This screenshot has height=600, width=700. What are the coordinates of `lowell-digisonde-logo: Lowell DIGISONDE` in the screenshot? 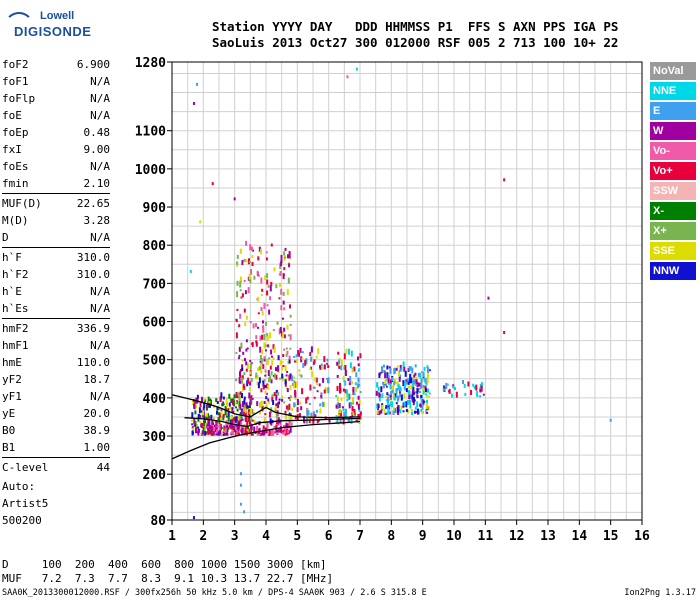 It's located at (82, 26).